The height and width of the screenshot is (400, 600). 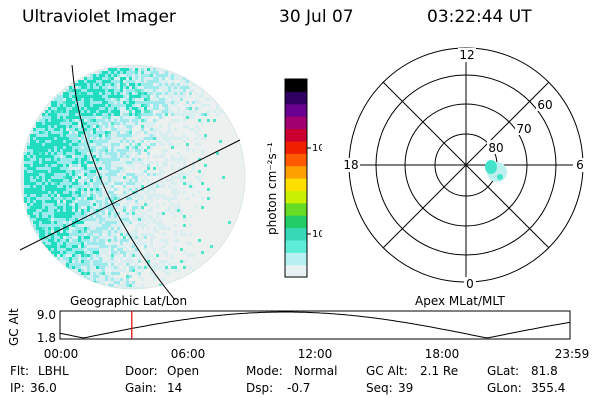 I want to click on altitude-xtick-1200: 12:00, so click(x=315, y=354).